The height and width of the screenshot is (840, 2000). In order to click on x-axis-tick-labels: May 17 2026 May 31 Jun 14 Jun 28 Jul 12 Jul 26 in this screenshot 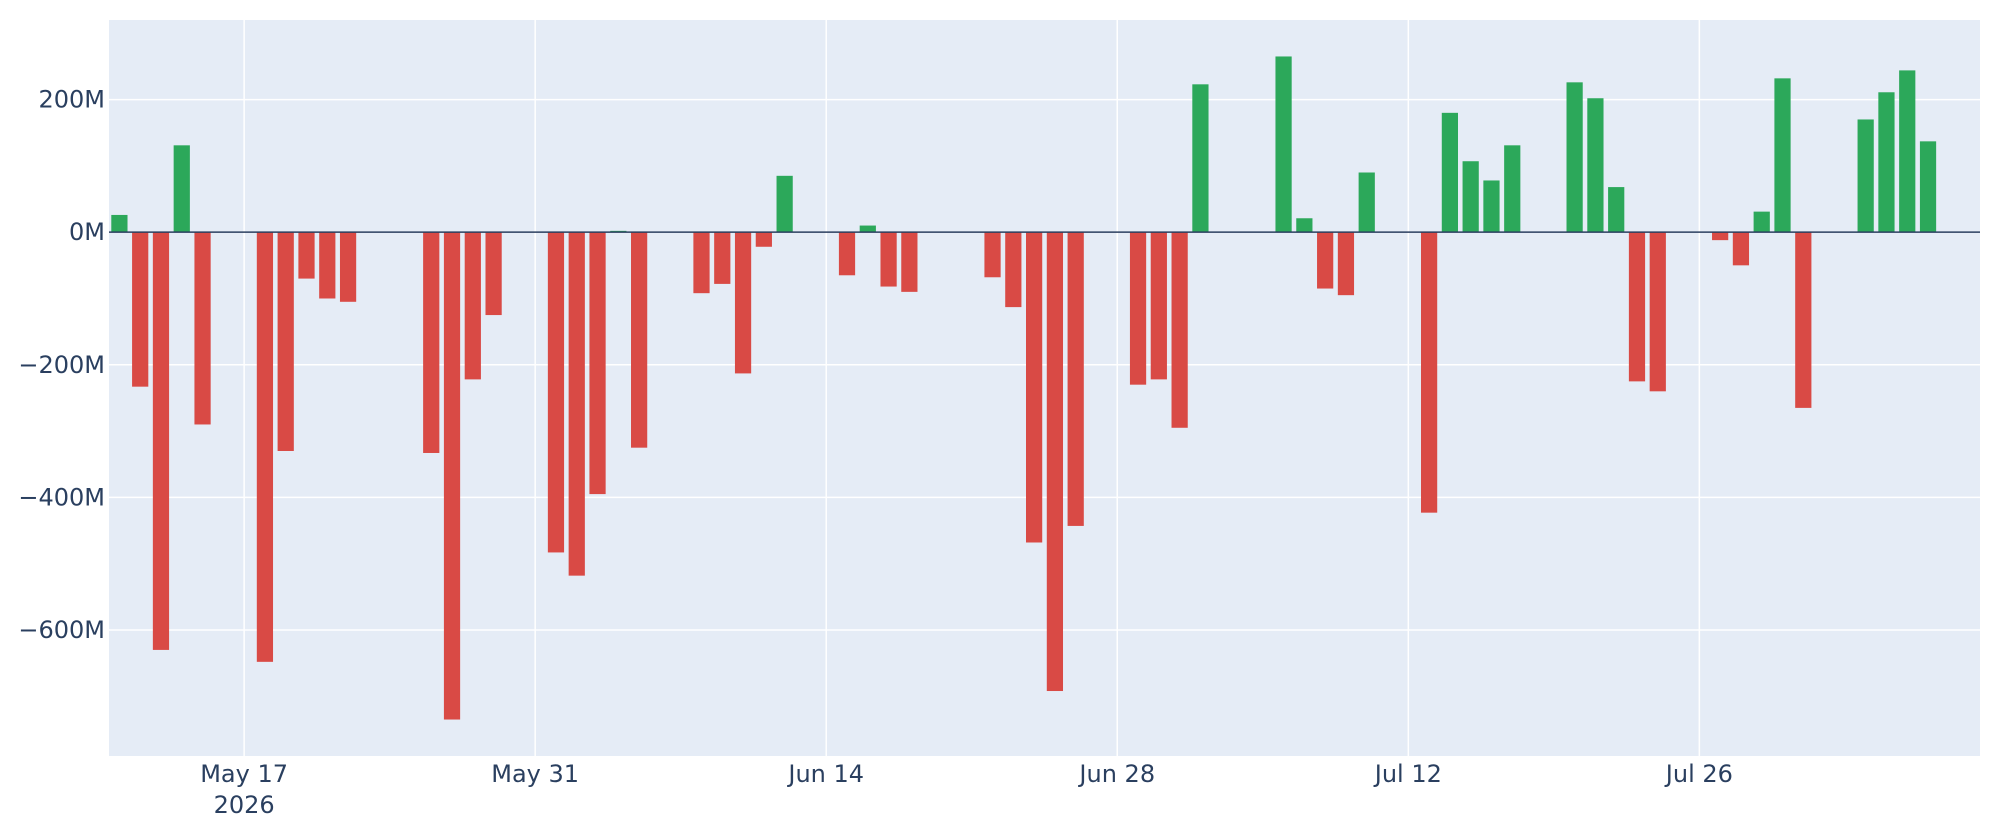, I will do `click(966, 789)`.